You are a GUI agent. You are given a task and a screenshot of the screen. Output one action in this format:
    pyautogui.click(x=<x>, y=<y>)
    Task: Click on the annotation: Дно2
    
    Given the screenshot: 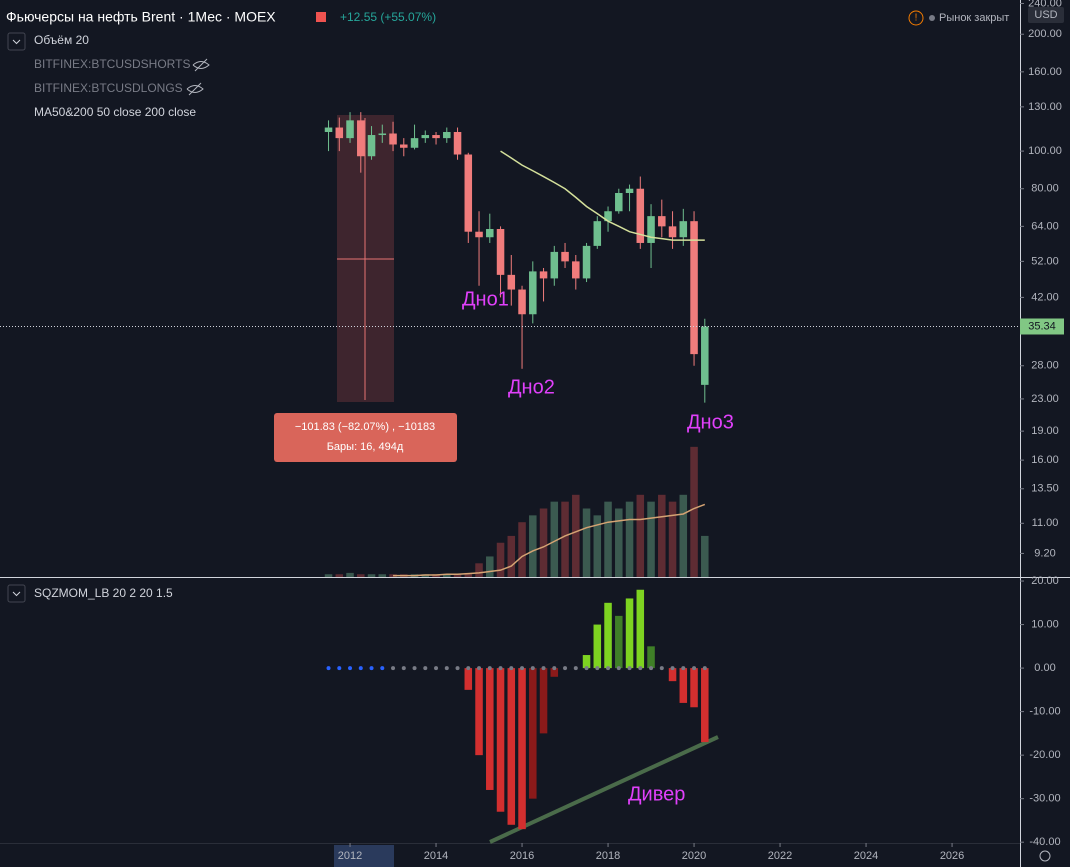 What is the action you would take?
    pyautogui.click(x=531, y=387)
    